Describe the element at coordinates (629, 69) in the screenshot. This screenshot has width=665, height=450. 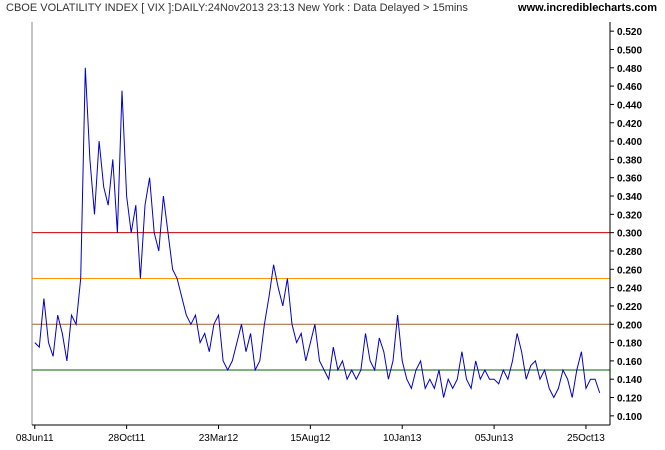
I see `y-tick-label: 0.480` at that location.